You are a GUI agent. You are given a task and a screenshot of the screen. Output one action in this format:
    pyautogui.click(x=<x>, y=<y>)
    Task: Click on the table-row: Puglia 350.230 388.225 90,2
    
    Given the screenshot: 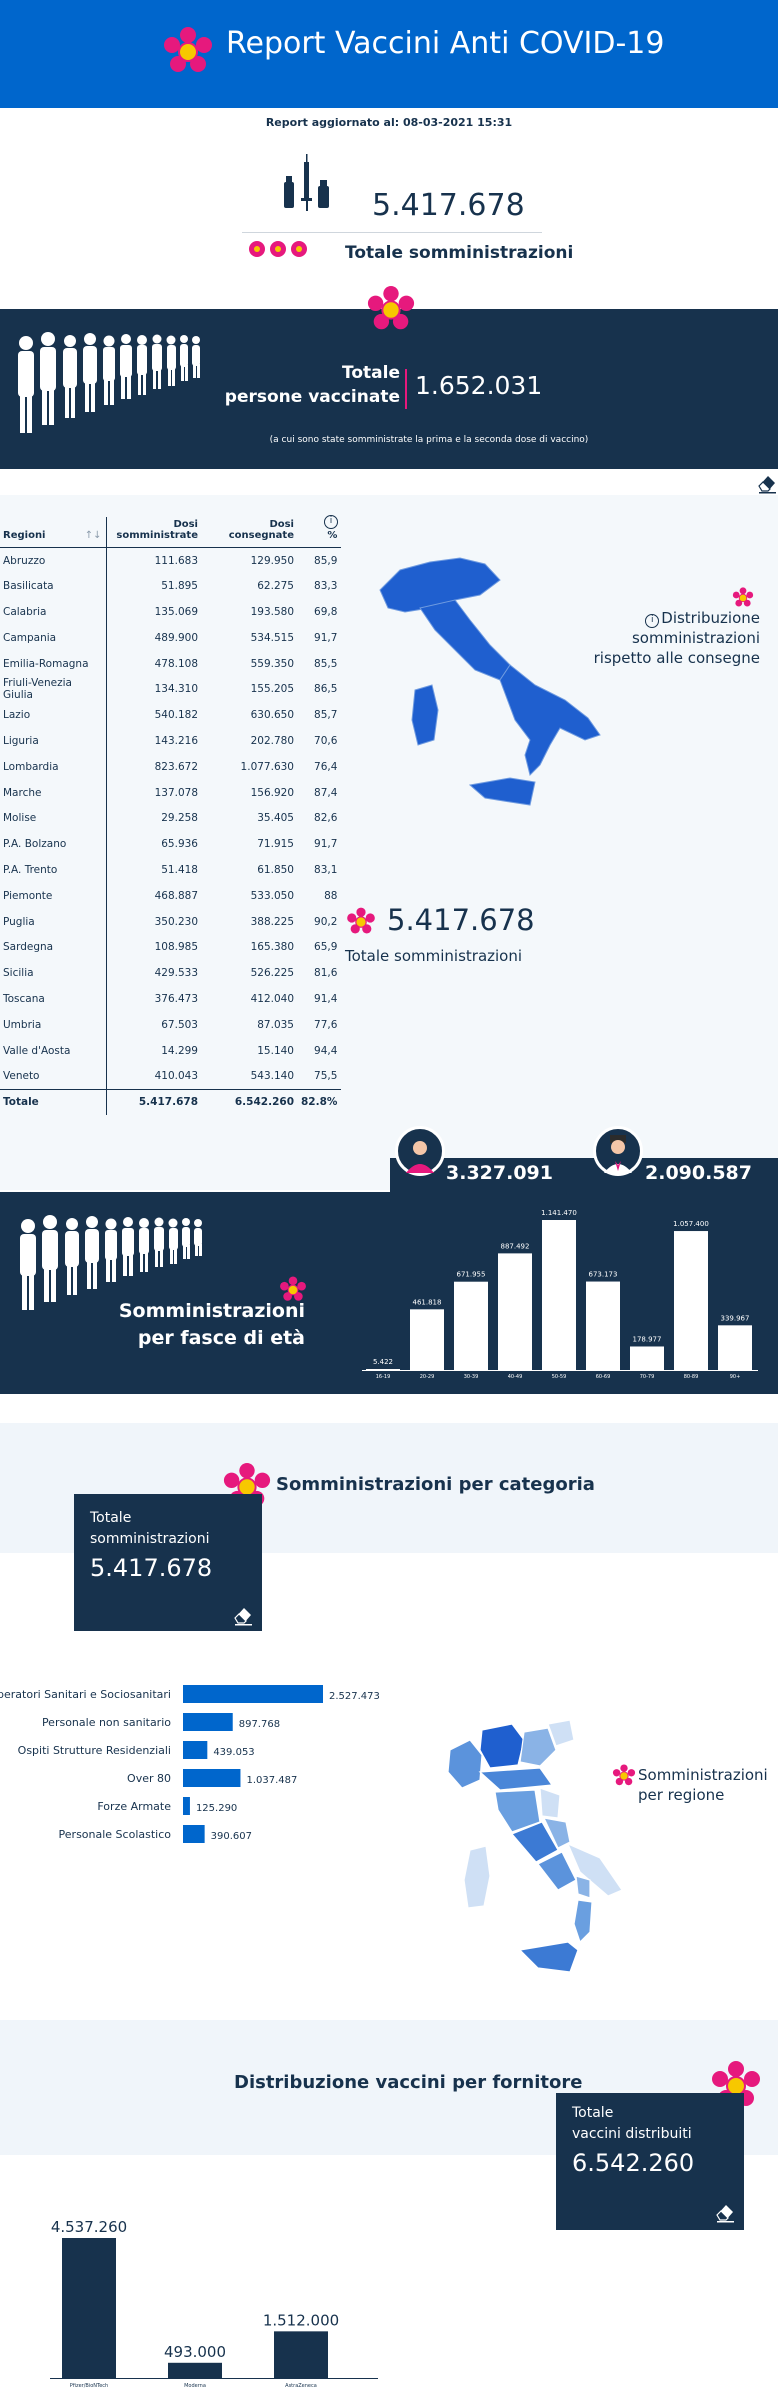 What is the action you would take?
    pyautogui.click(x=170, y=921)
    